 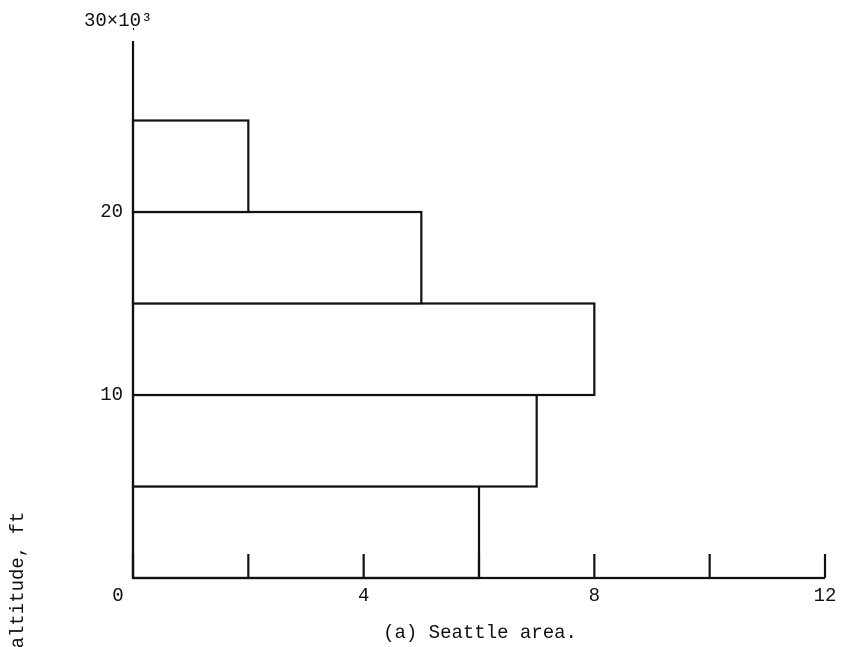 I want to click on x-tick-label: 4, so click(x=363, y=596).